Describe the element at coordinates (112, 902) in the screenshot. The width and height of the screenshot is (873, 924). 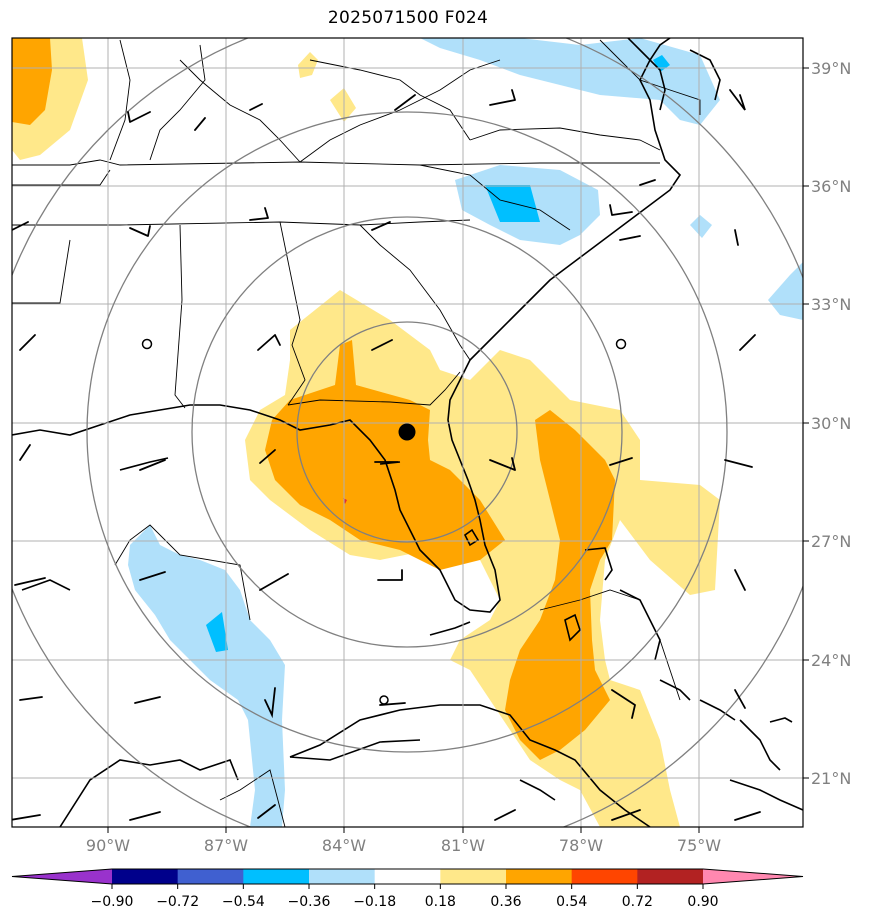
I see `colorbar-tick-label: −0.90` at that location.